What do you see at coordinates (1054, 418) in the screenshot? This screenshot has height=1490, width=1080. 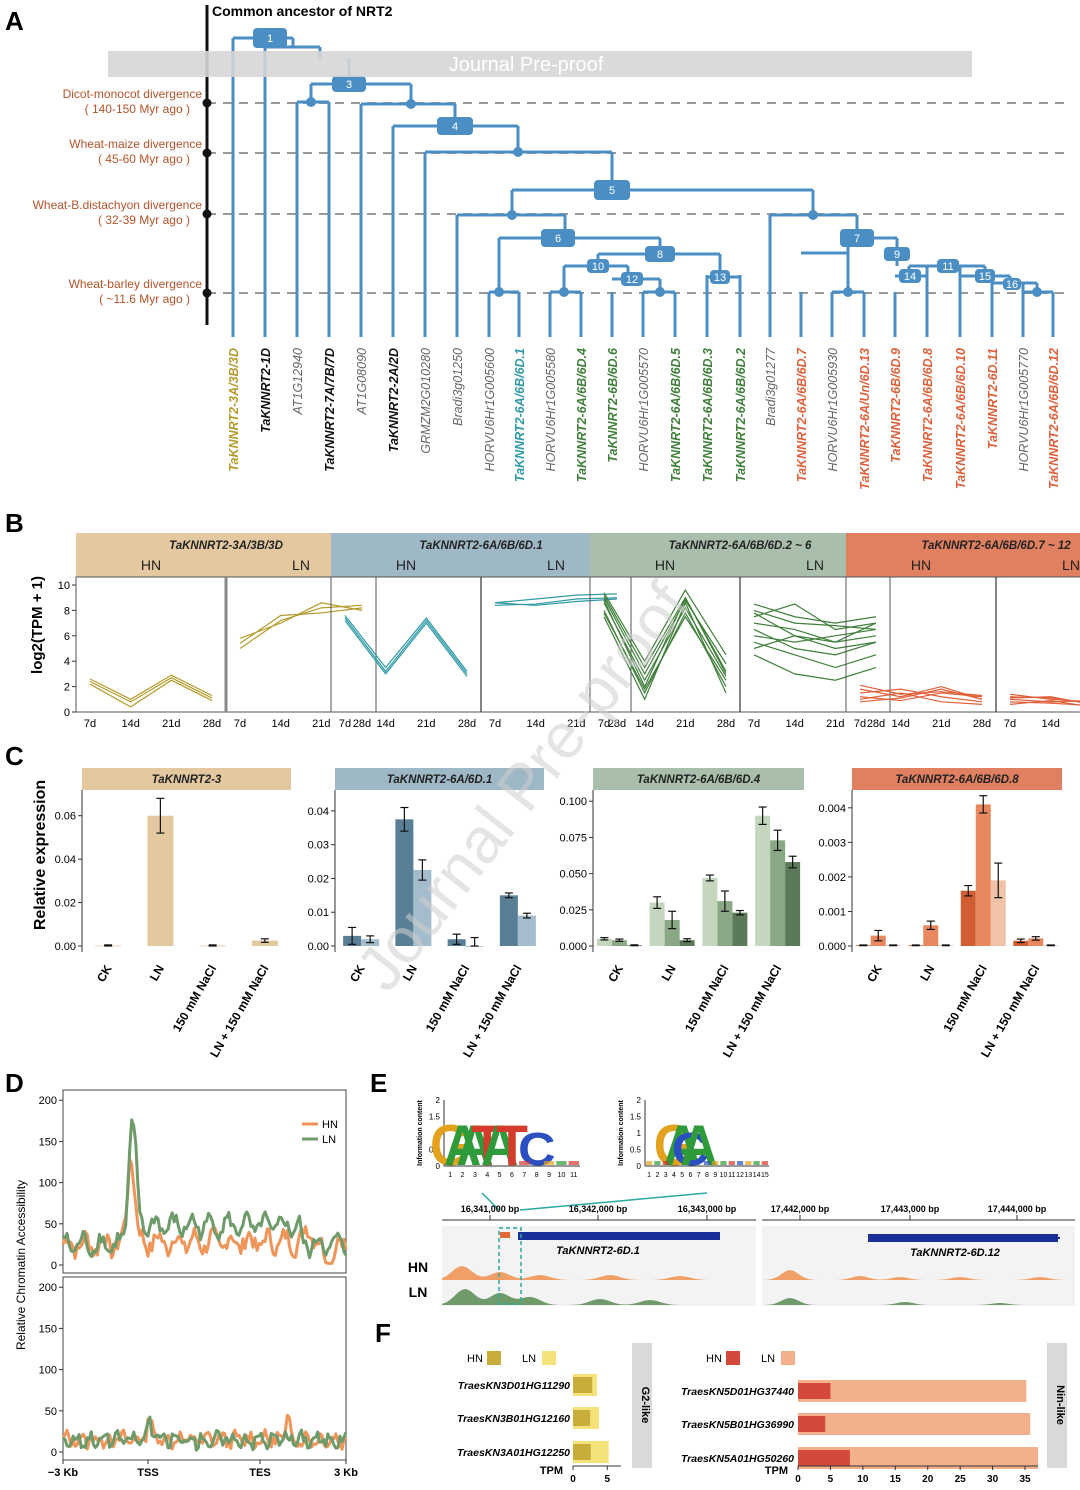 I see `leaf-label: TaKNNRT2-6A/6B/6D.12` at bounding box center [1054, 418].